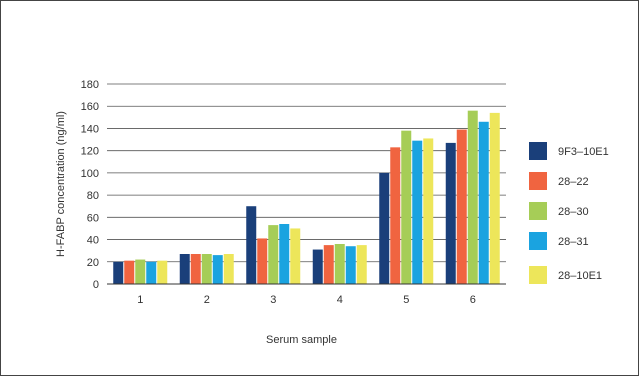 Image resolution: width=641 pixels, height=382 pixels. I want to click on y-tick-label: 80, so click(93, 196).